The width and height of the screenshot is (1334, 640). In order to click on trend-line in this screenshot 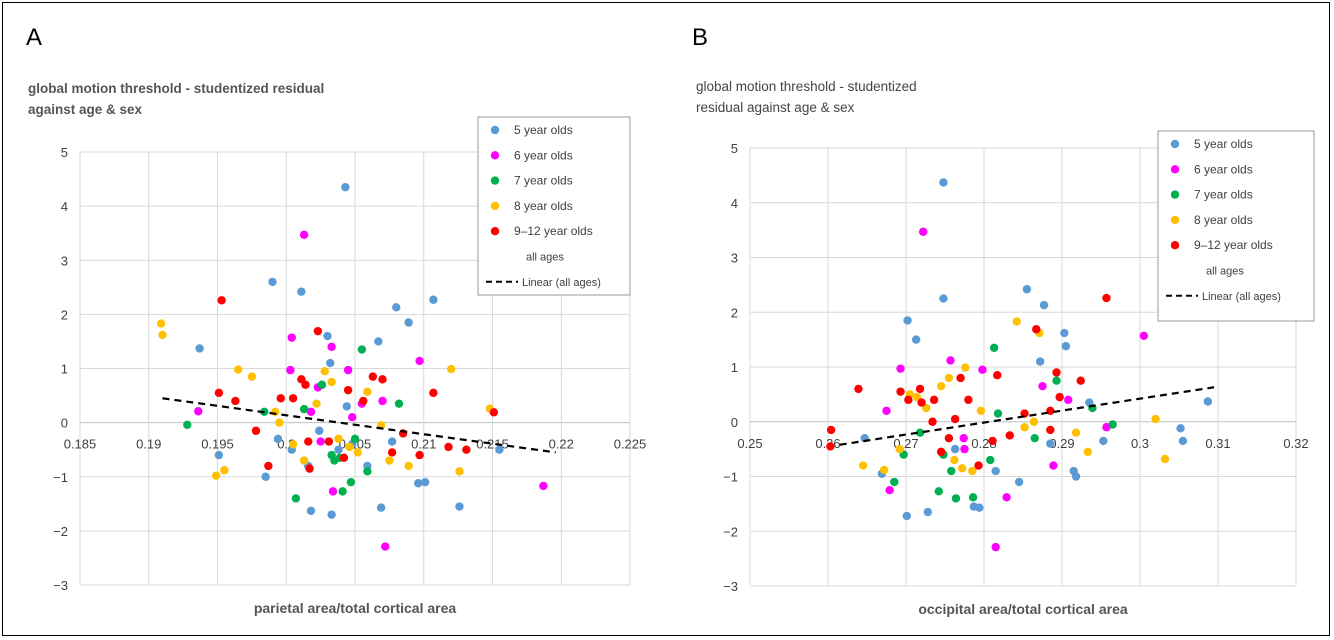, I will do `click(1027, 416)`.